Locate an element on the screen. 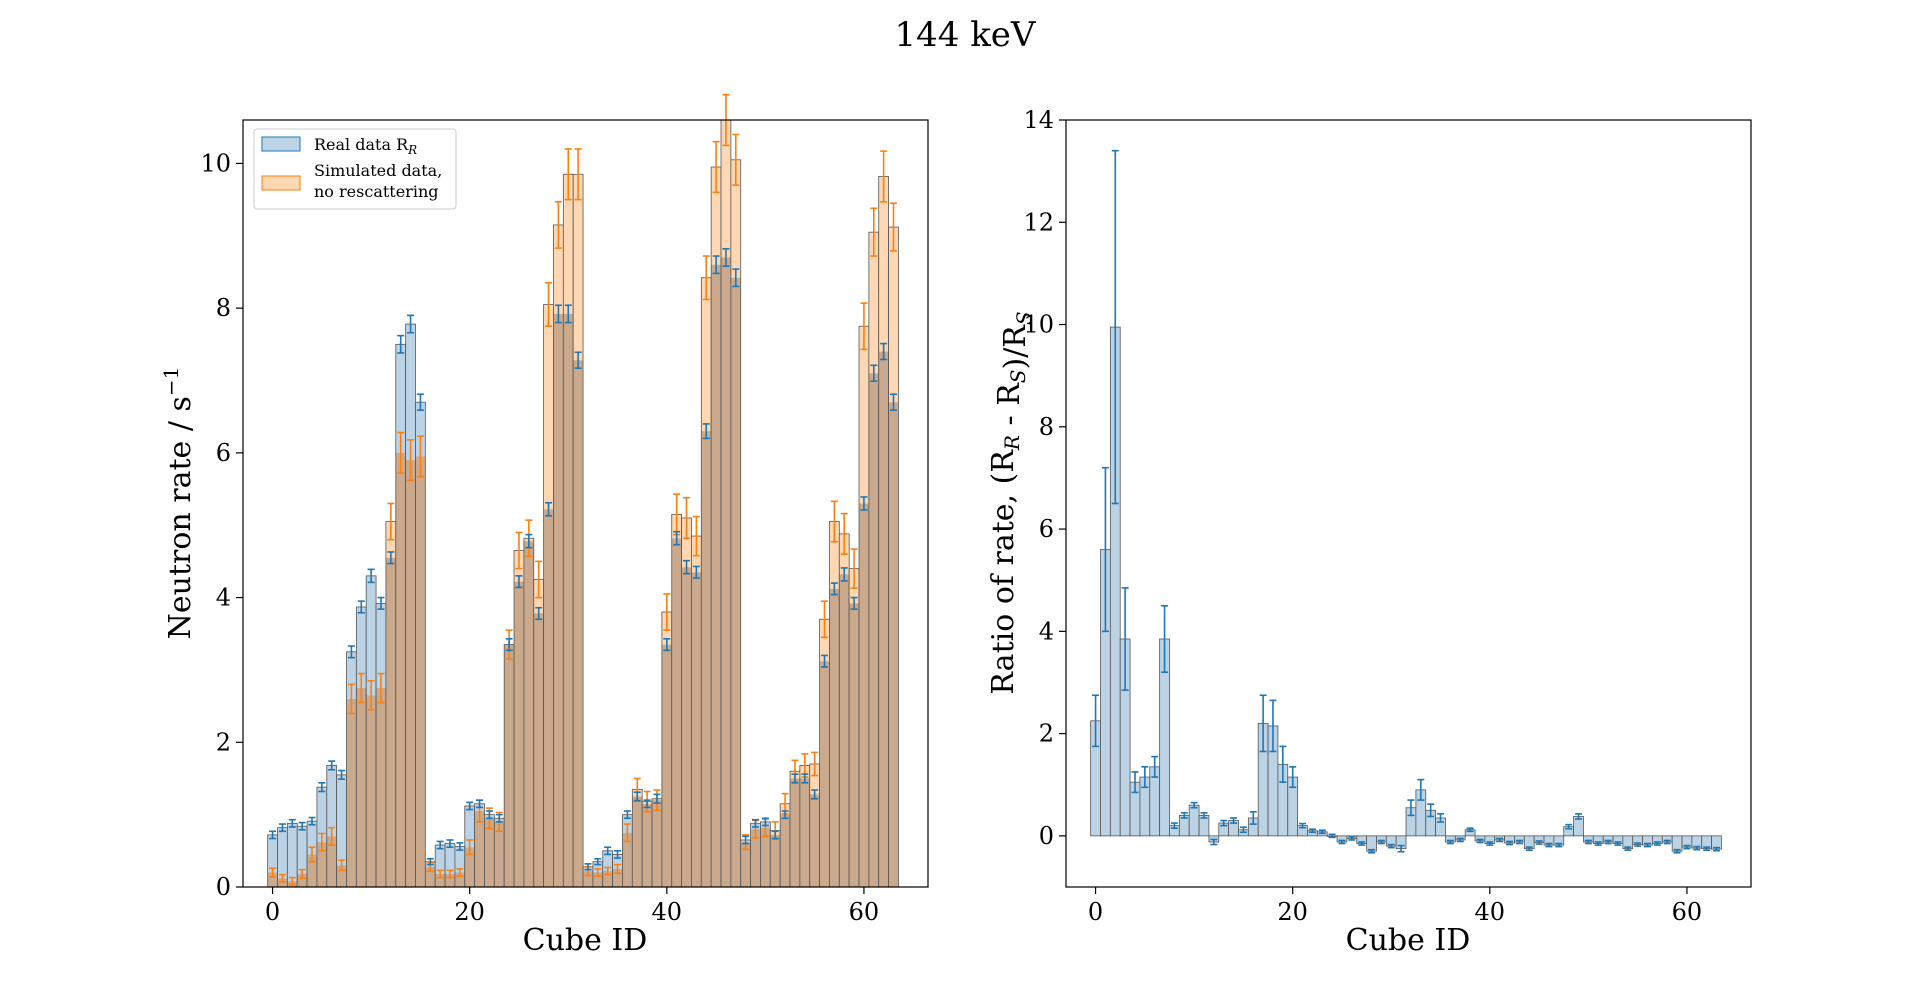 The height and width of the screenshot is (987, 1920). left-xtick-label: 0 is located at coordinates (272, 912).